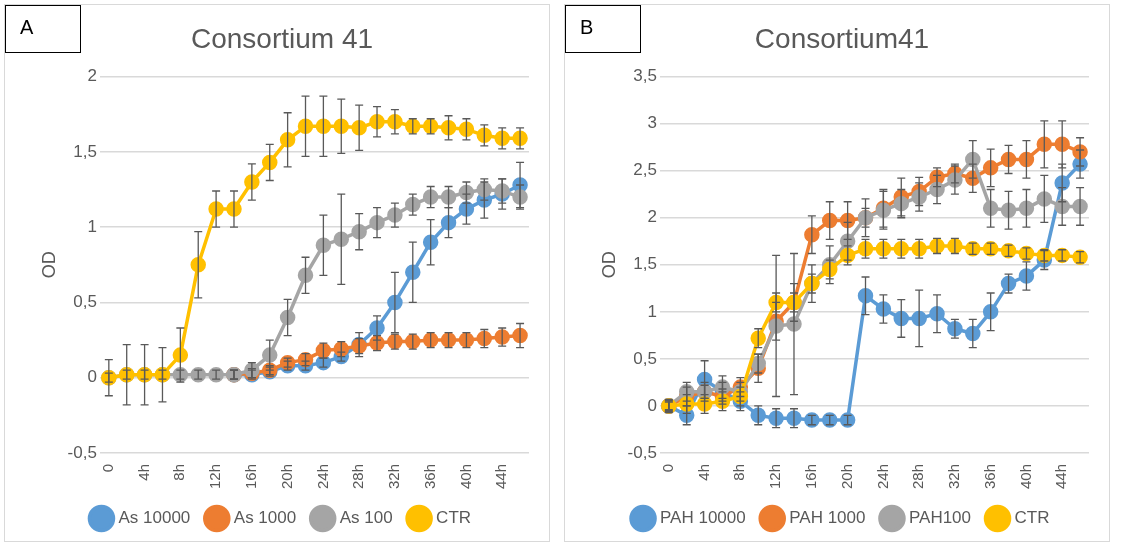 This screenshot has height=547, width=1121. Describe the element at coordinates (265, 518) in the screenshot. I see `legend-label: As 1000` at that location.